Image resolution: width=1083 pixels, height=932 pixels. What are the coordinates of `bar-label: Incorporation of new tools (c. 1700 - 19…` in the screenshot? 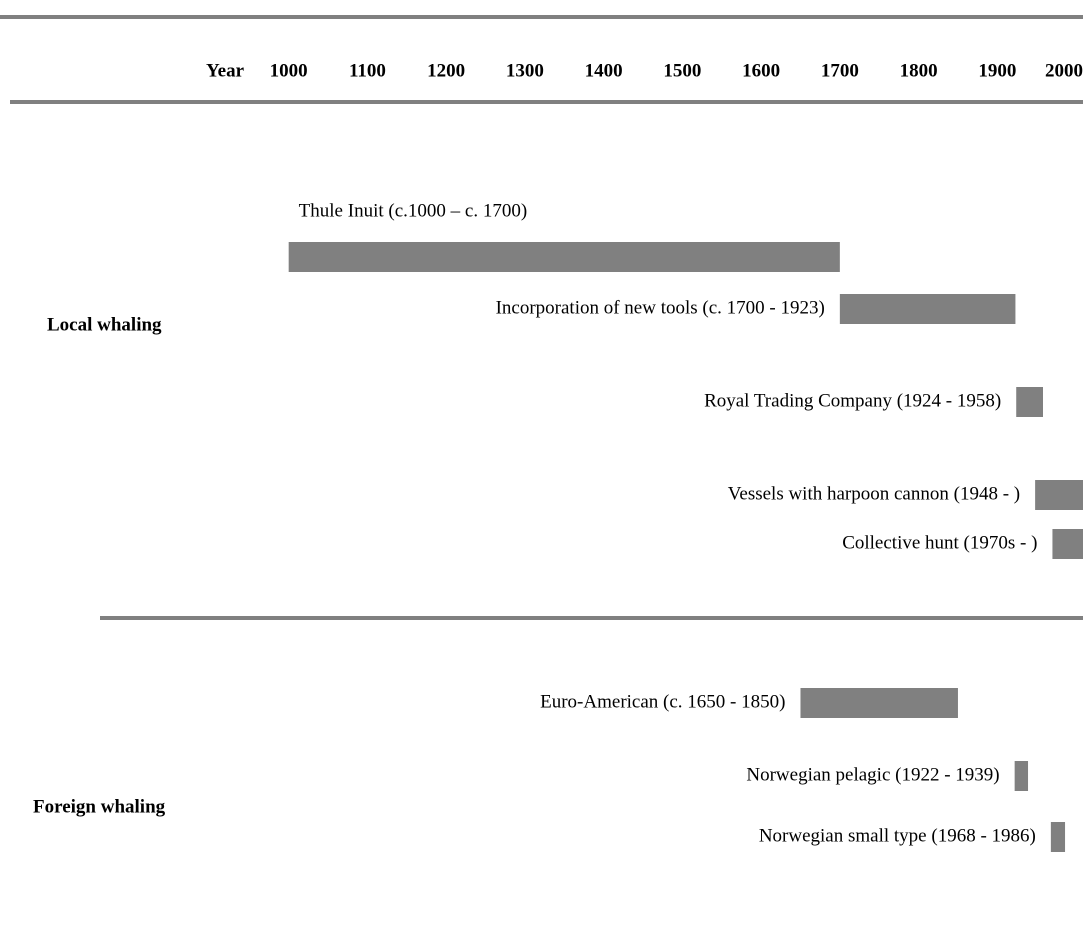 It's located at (660, 307).